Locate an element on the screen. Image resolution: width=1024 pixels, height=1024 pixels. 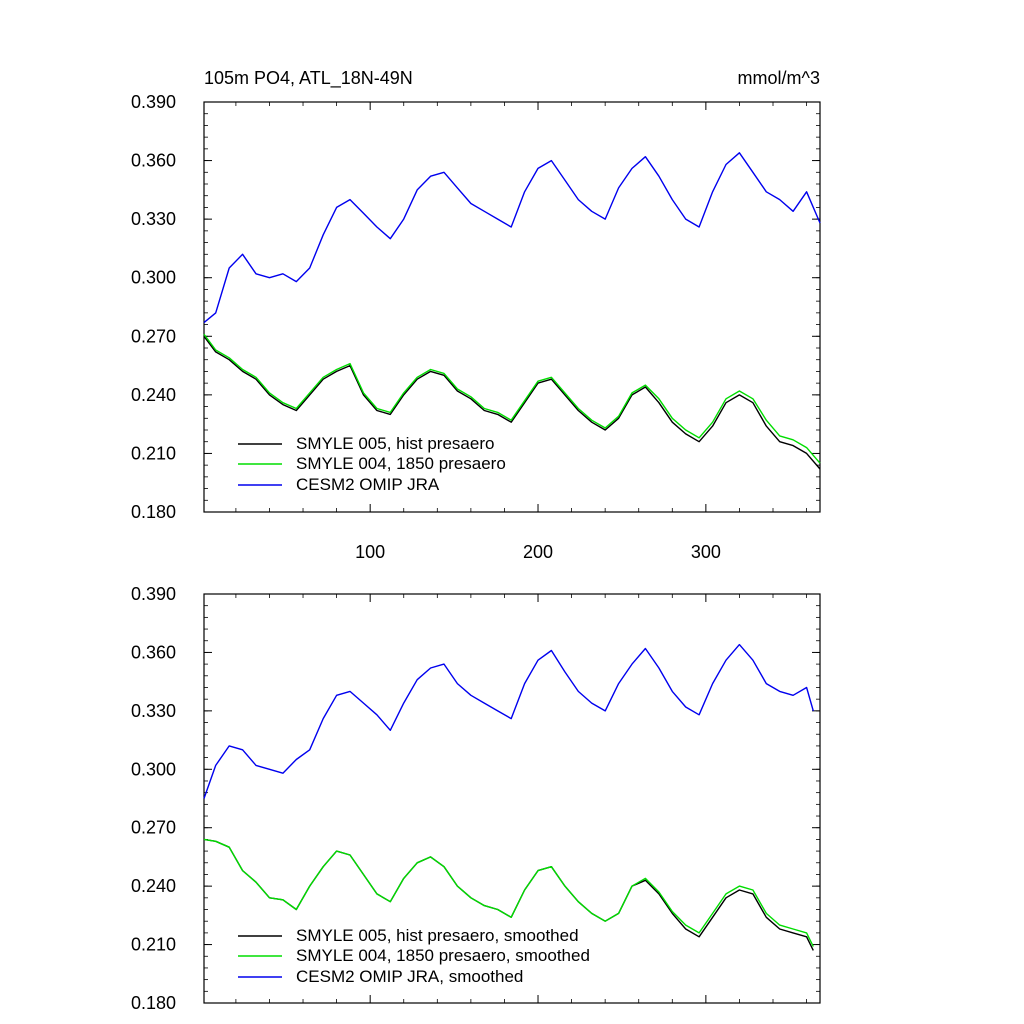
panel1-xtick-label: 100 is located at coordinates (370, 552).